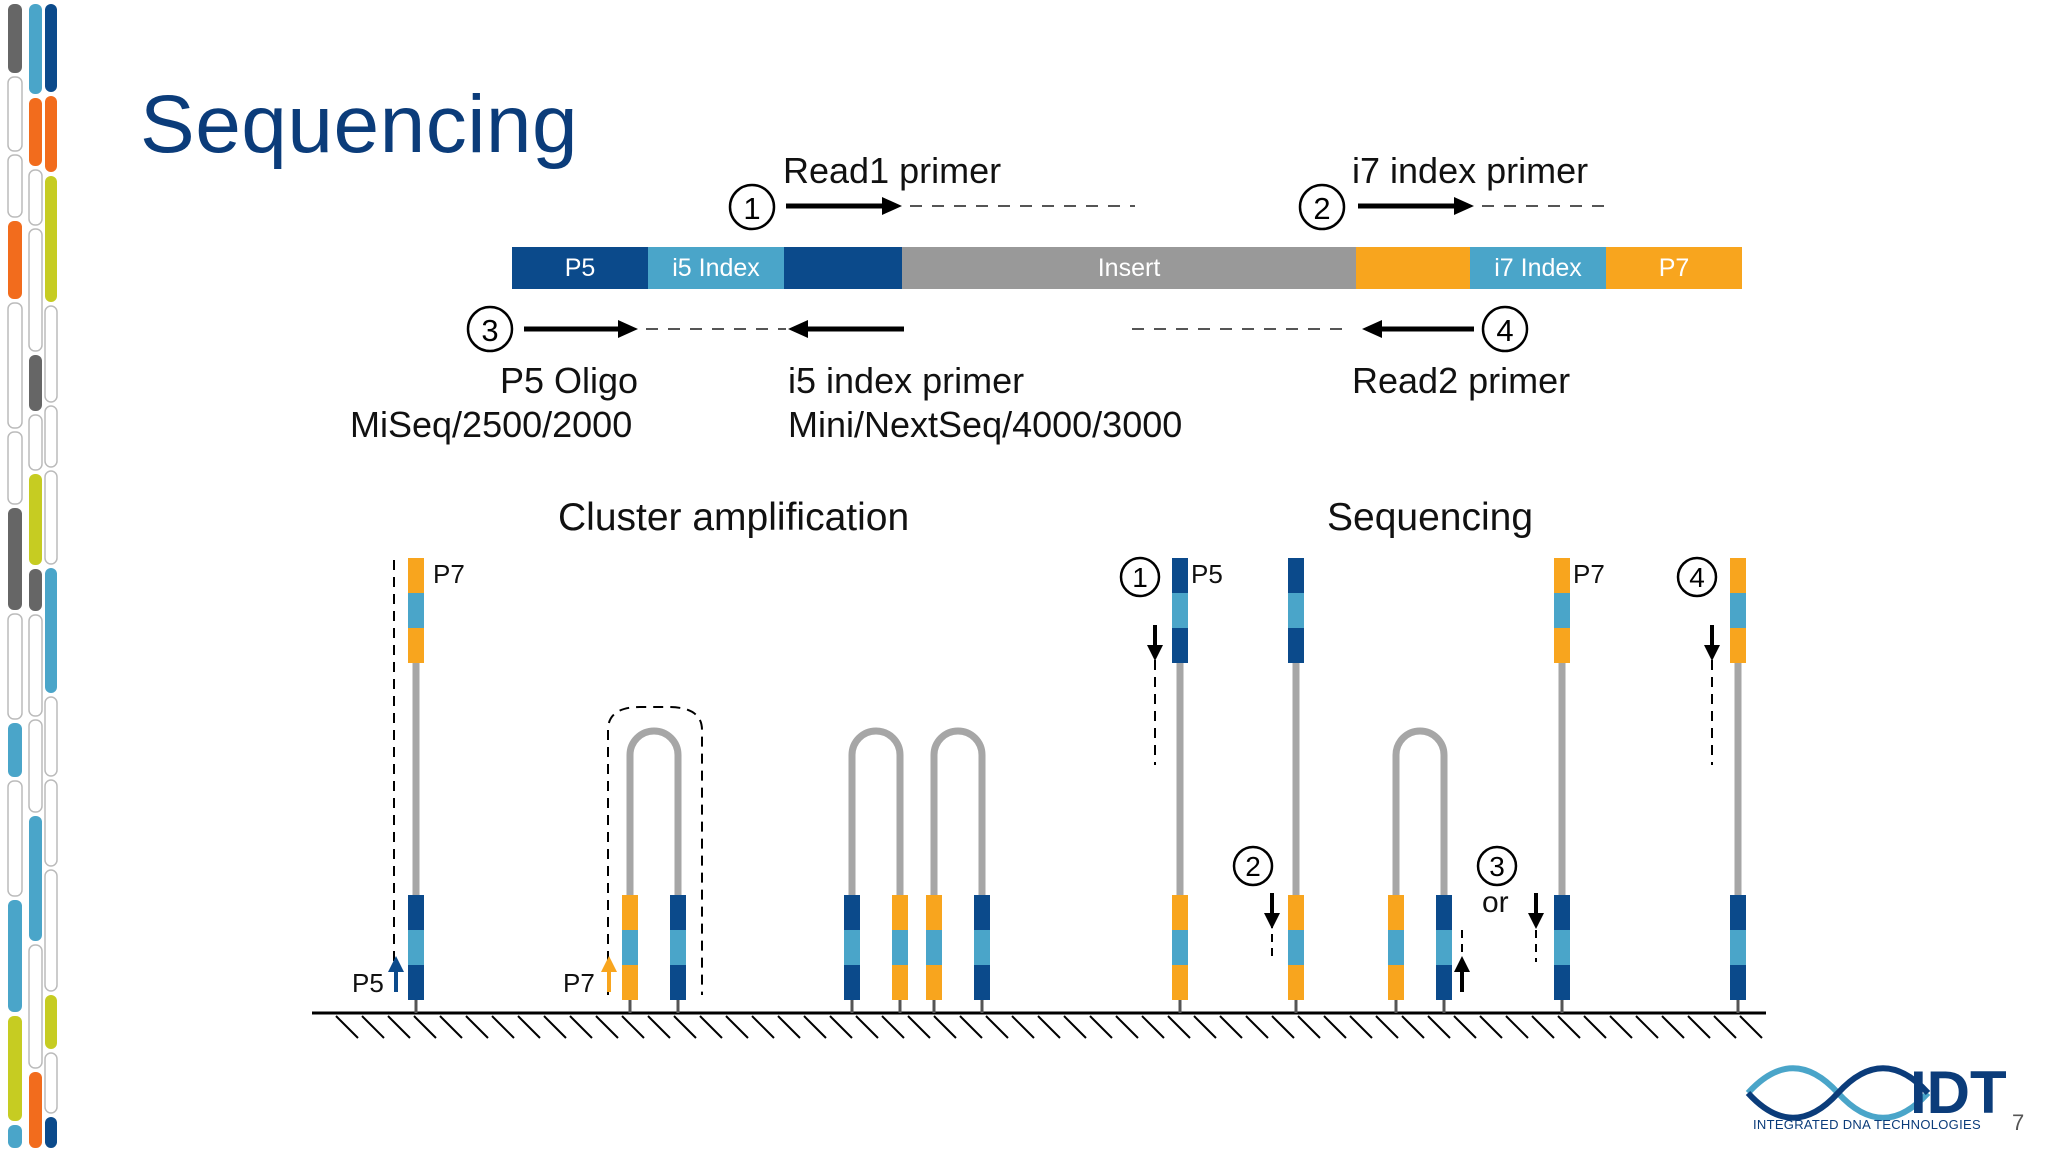 This screenshot has height=1152, width=2048. I want to click on i7-index-primer-label: i7 index primer, so click(1470, 170).